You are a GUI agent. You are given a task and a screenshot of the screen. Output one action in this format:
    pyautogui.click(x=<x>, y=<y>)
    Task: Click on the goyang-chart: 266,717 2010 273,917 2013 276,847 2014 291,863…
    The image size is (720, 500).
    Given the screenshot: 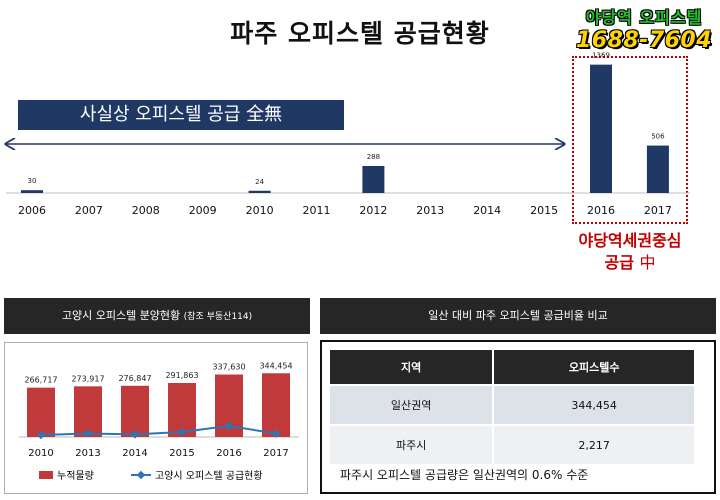 What is the action you would take?
    pyautogui.click(x=159, y=421)
    